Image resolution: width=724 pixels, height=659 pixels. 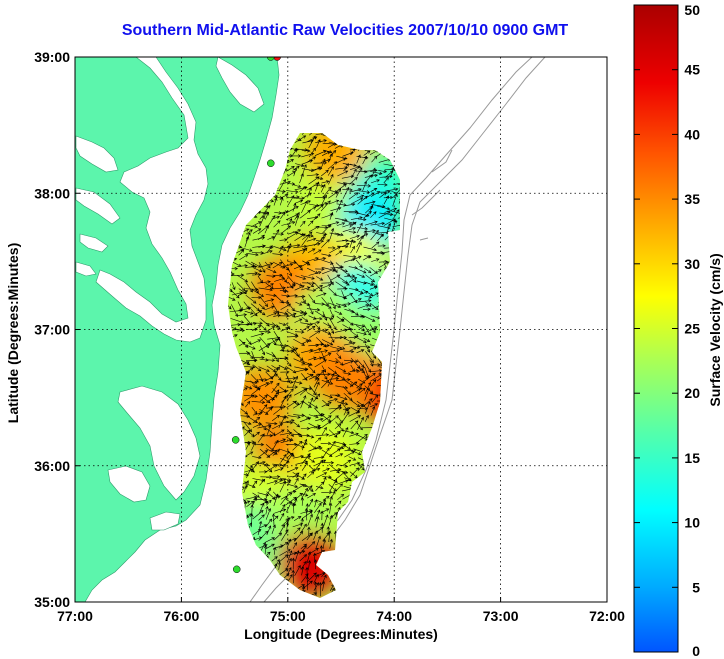 I want to click on y-axis: 39:00 38:00 37:00 36:00 35:00, so click(x=57, y=329).